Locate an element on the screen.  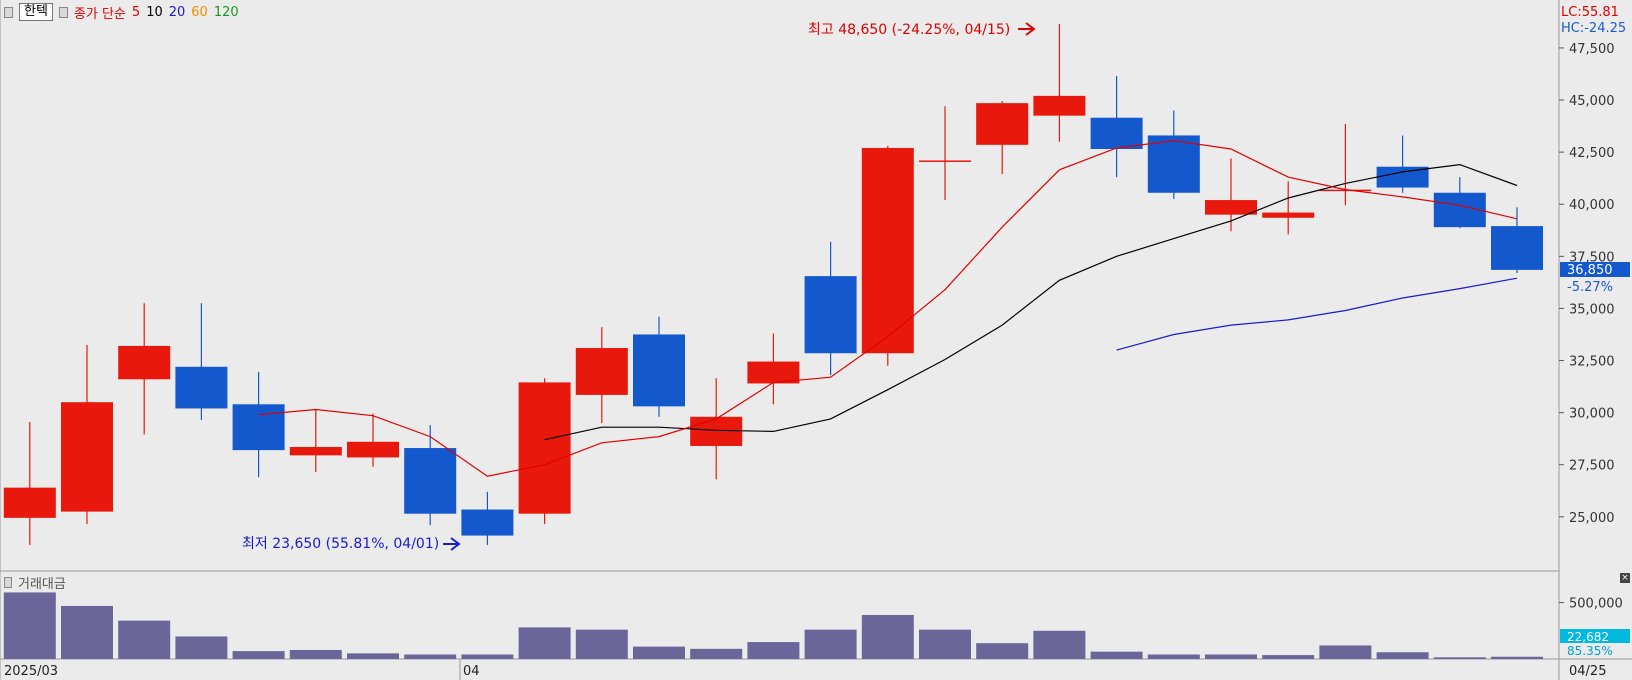
last-price-tag is located at coordinates (1595, 269).